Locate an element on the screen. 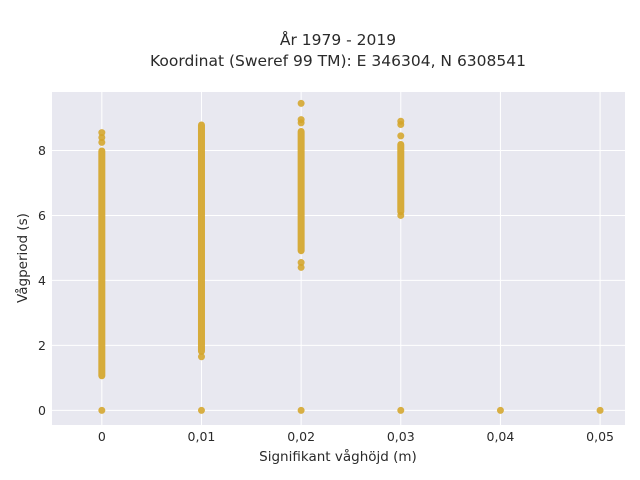 Image resolution: width=640 pixels, height=480 pixels. x-axis-title: Signifikant våghöjd (m) is located at coordinates (338, 456).